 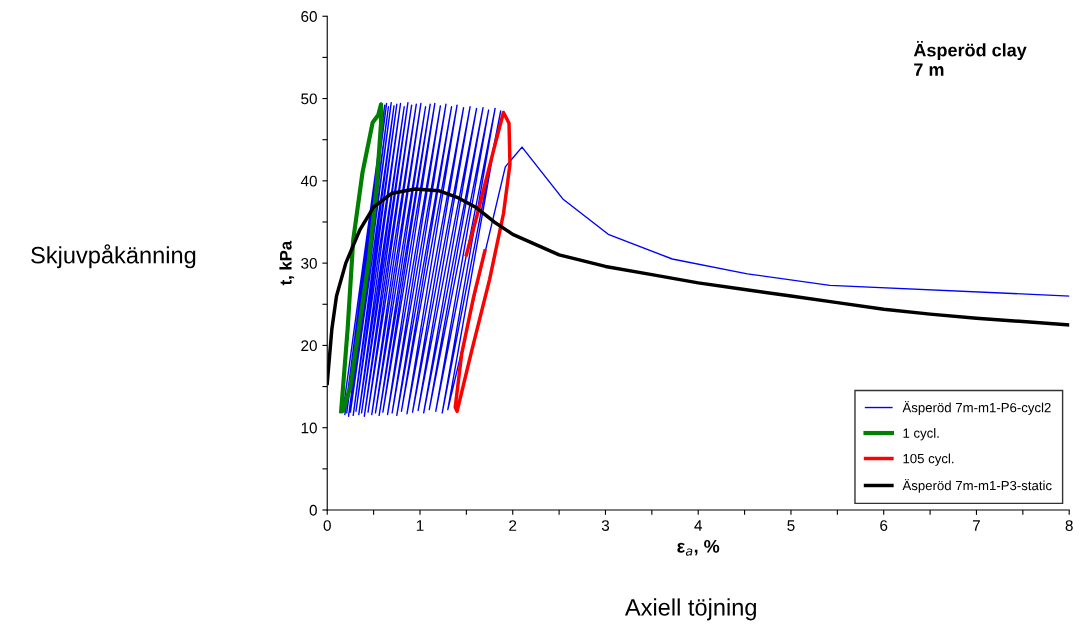 What do you see at coordinates (309, 428) in the screenshot?
I see `y-tick-label: 10` at bounding box center [309, 428].